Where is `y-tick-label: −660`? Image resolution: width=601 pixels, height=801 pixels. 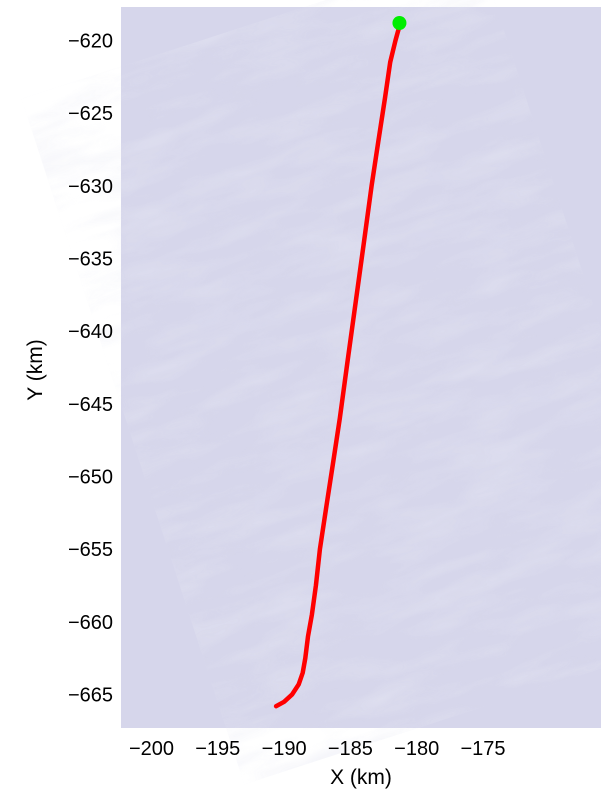 y-tick-label: −660 is located at coordinates (90, 623).